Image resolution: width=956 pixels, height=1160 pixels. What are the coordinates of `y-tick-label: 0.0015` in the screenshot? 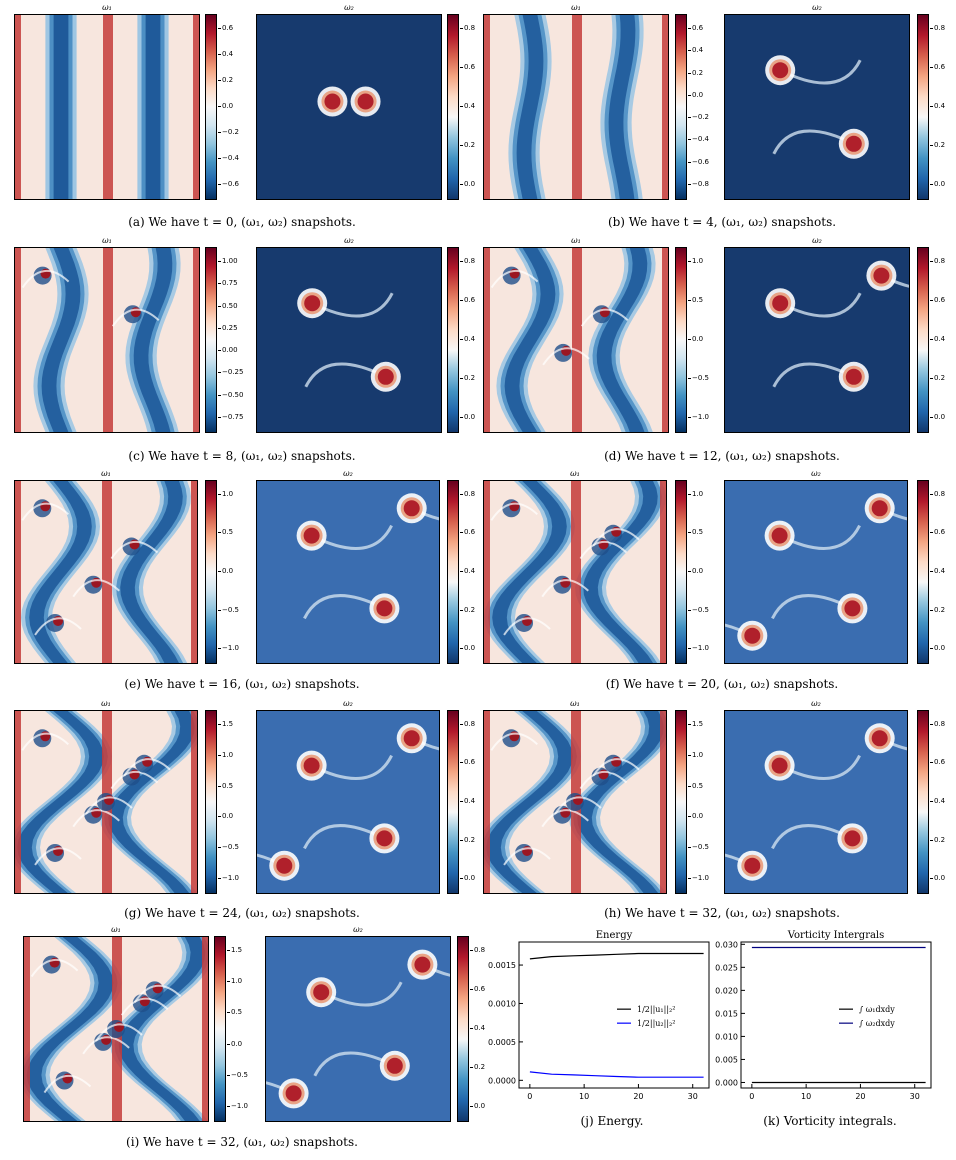 It's located at (502, 965).